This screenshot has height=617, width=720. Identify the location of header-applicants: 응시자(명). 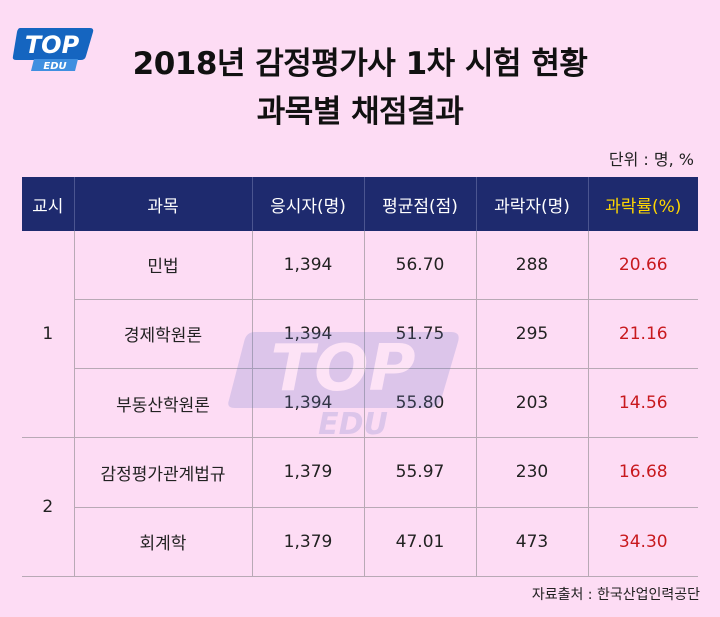
(308, 204).